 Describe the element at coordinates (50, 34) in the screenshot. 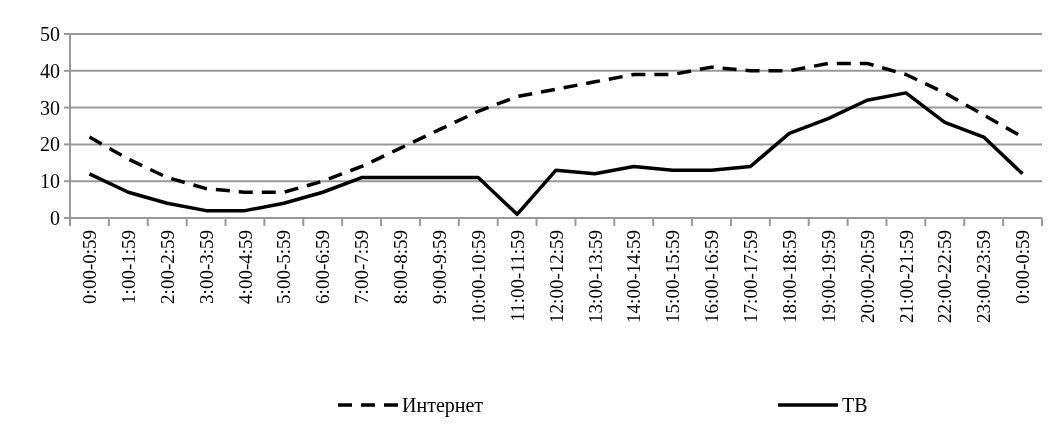

I see `y-tick-label: 50` at that location.